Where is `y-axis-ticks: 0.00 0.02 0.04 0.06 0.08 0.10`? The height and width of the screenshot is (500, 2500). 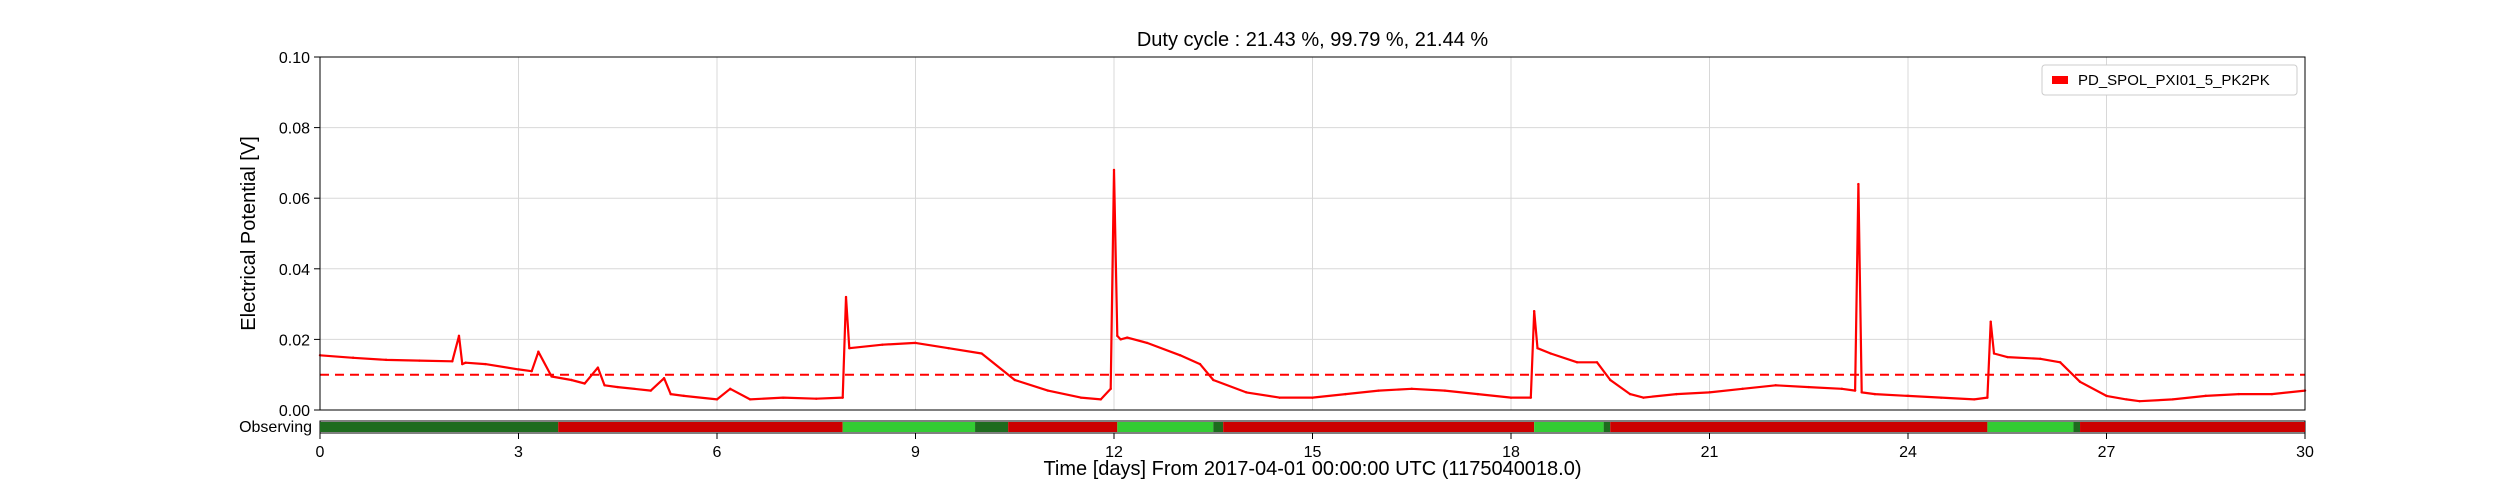
y-axis-ticks: 0.00 0.02 0.04 0.06 0.08 0.10 is located at coordinates (299, 235).